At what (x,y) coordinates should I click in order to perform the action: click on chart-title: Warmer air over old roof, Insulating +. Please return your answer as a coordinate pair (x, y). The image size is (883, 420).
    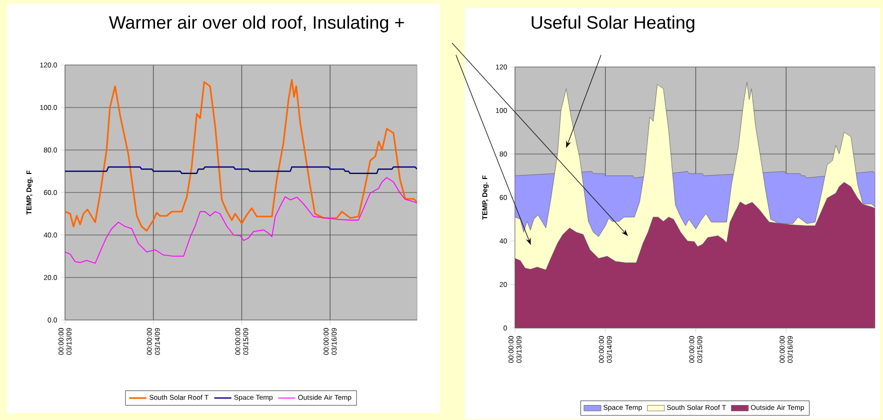
    Looking at the image, I should click on (256, 24).